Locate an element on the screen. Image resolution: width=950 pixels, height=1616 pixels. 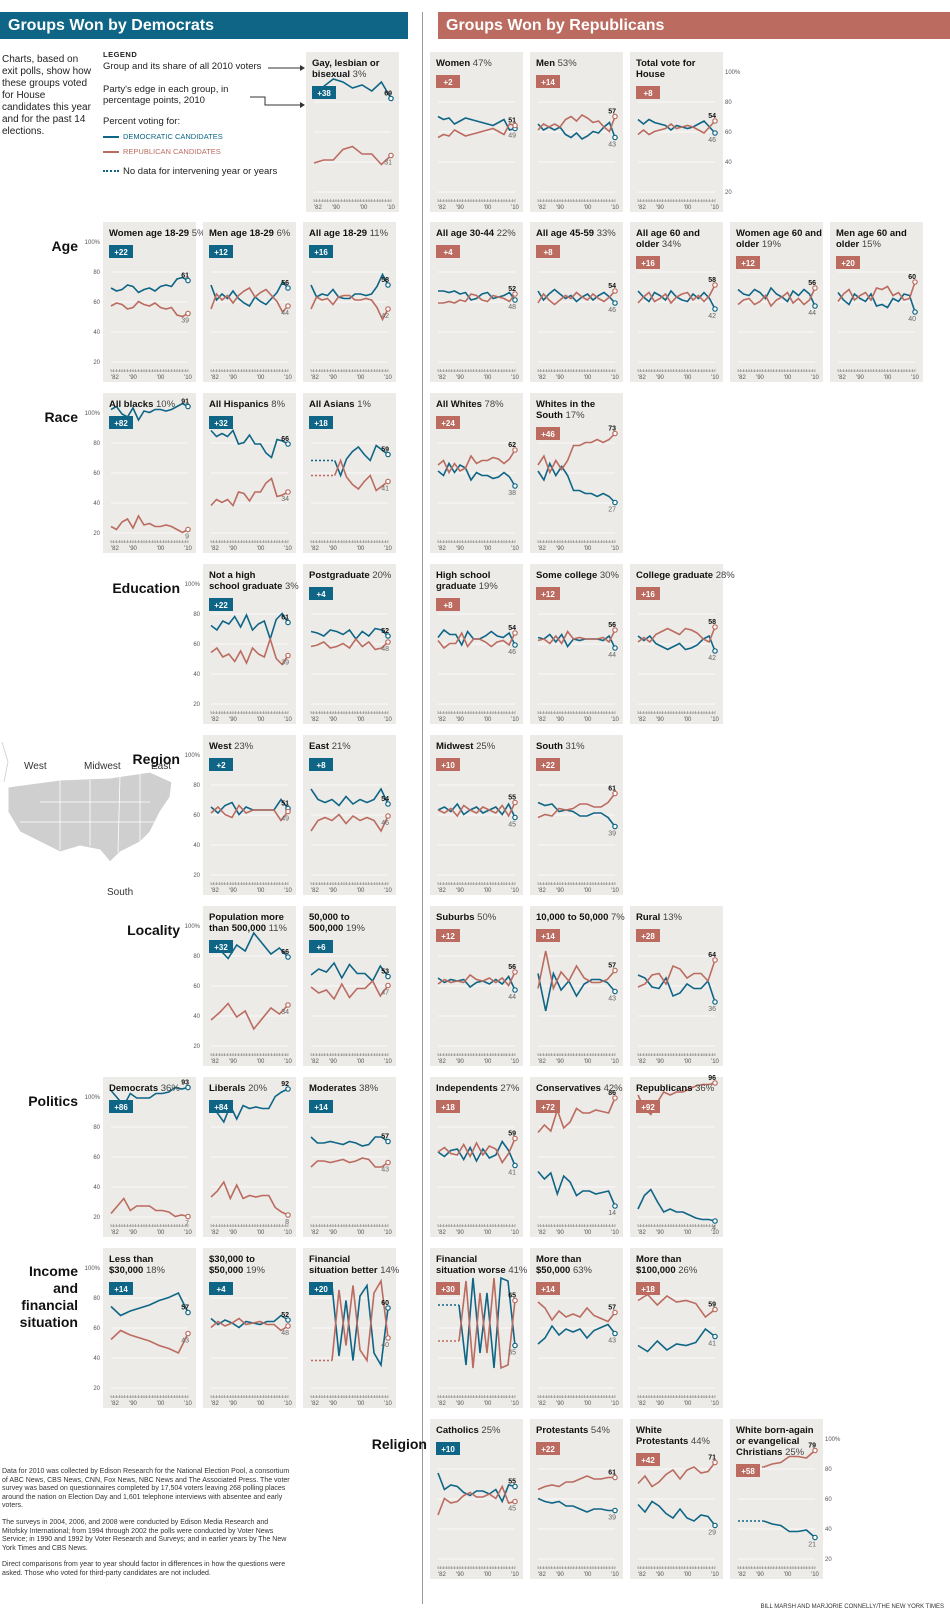
chart-title: Midwest 25% is located at coordinates (466, 746).